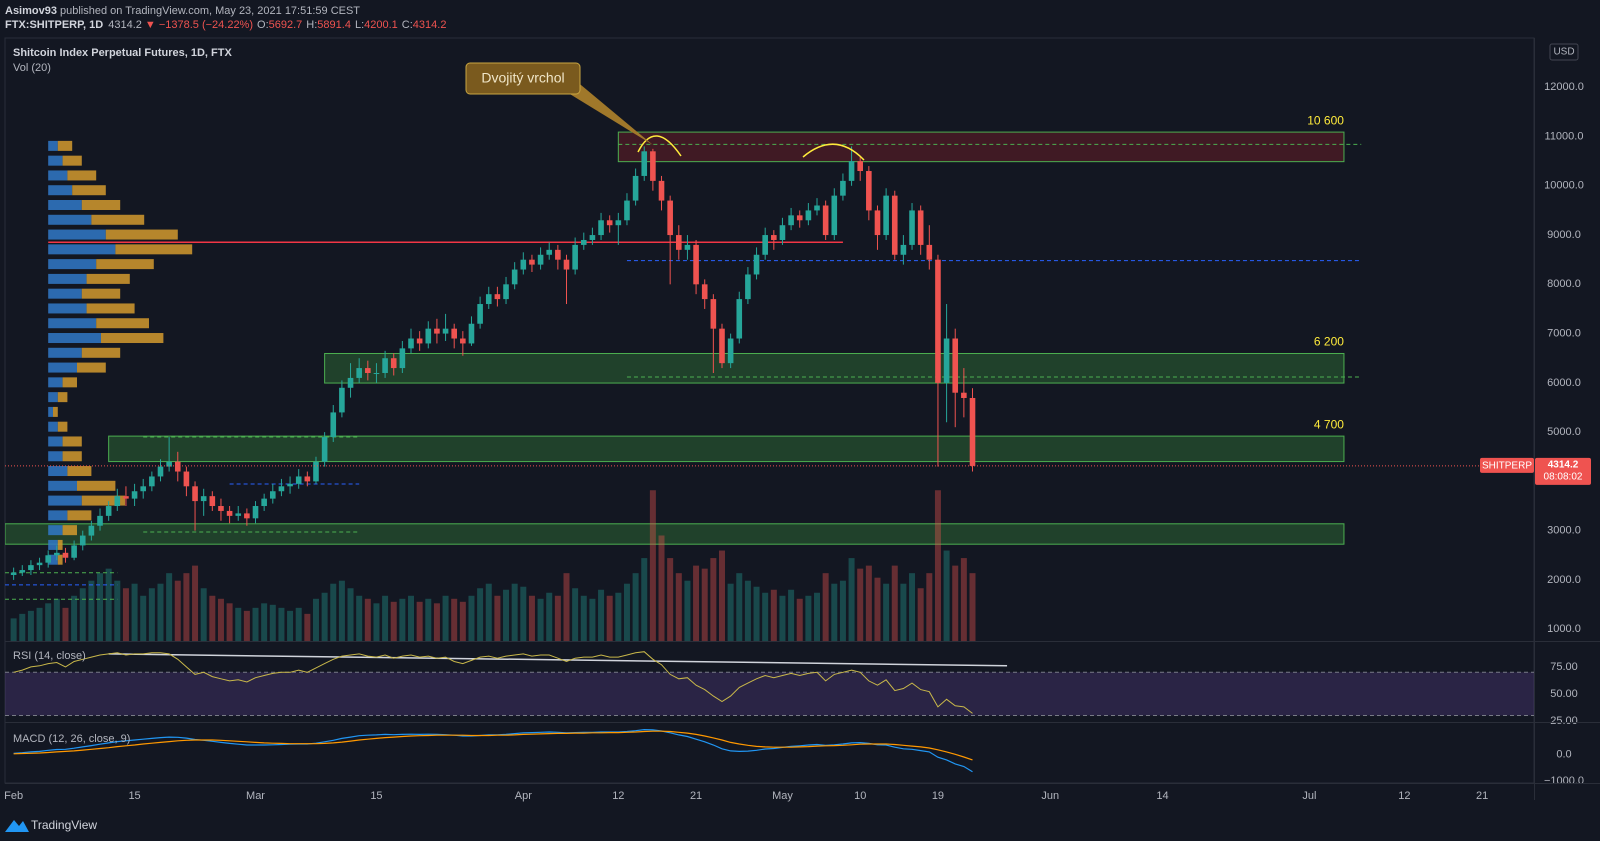  Describe the element at coordinates (1564, 383) in the screenshot. I see `y-tick-label: 6000.0` at that location.